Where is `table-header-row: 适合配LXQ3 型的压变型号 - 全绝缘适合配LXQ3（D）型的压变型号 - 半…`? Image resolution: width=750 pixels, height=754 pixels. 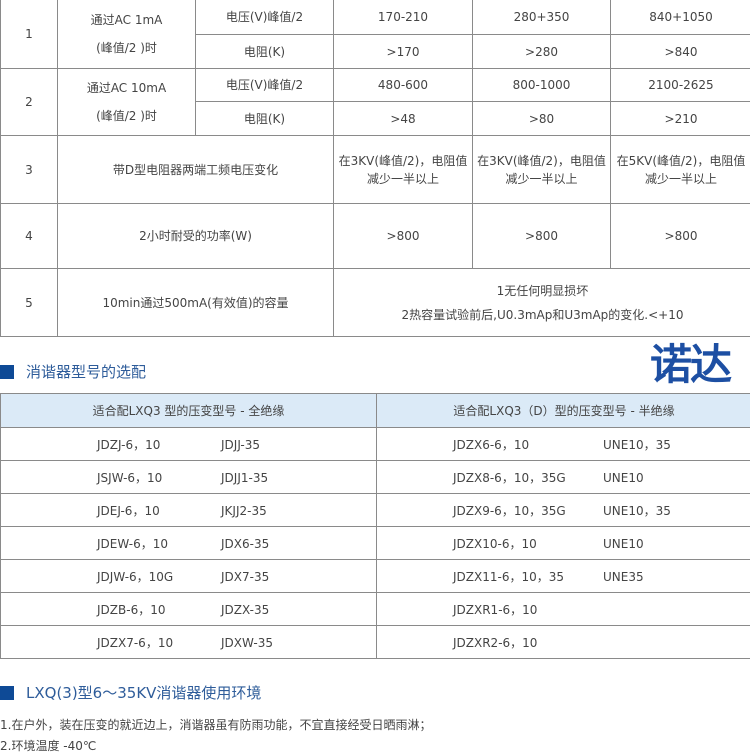
table-header-row: 适合配LXQ3 型的压变型号 - 全绝缘适合配LXQ3（D）型的压变型号 - 半… is located at coordinates (375, 411).